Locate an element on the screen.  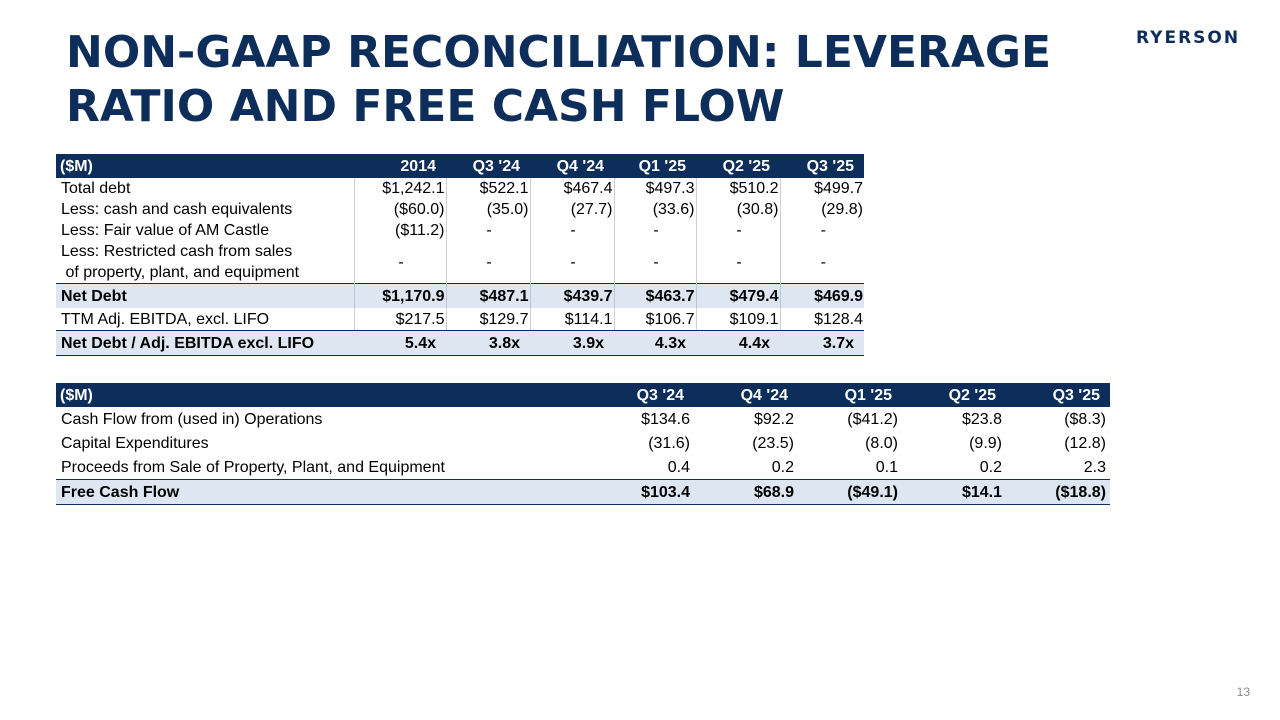
table-cell: ($41.2) is located at coordinates (872, 419).